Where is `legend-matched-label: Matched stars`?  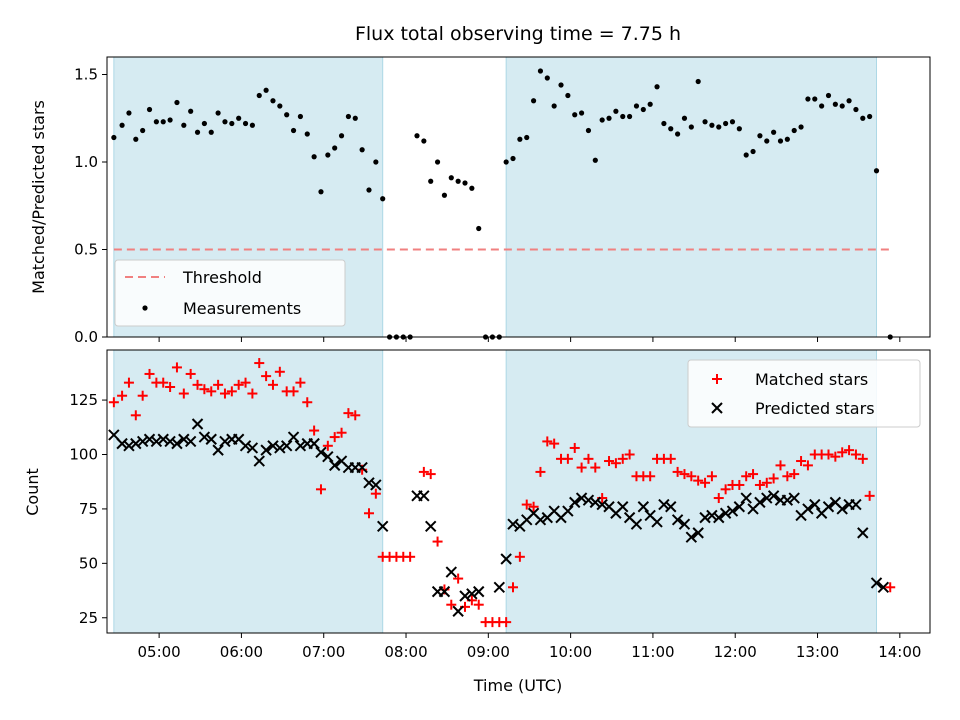 legend-matched-label: Matched stars is located at coordinates (811, 379).